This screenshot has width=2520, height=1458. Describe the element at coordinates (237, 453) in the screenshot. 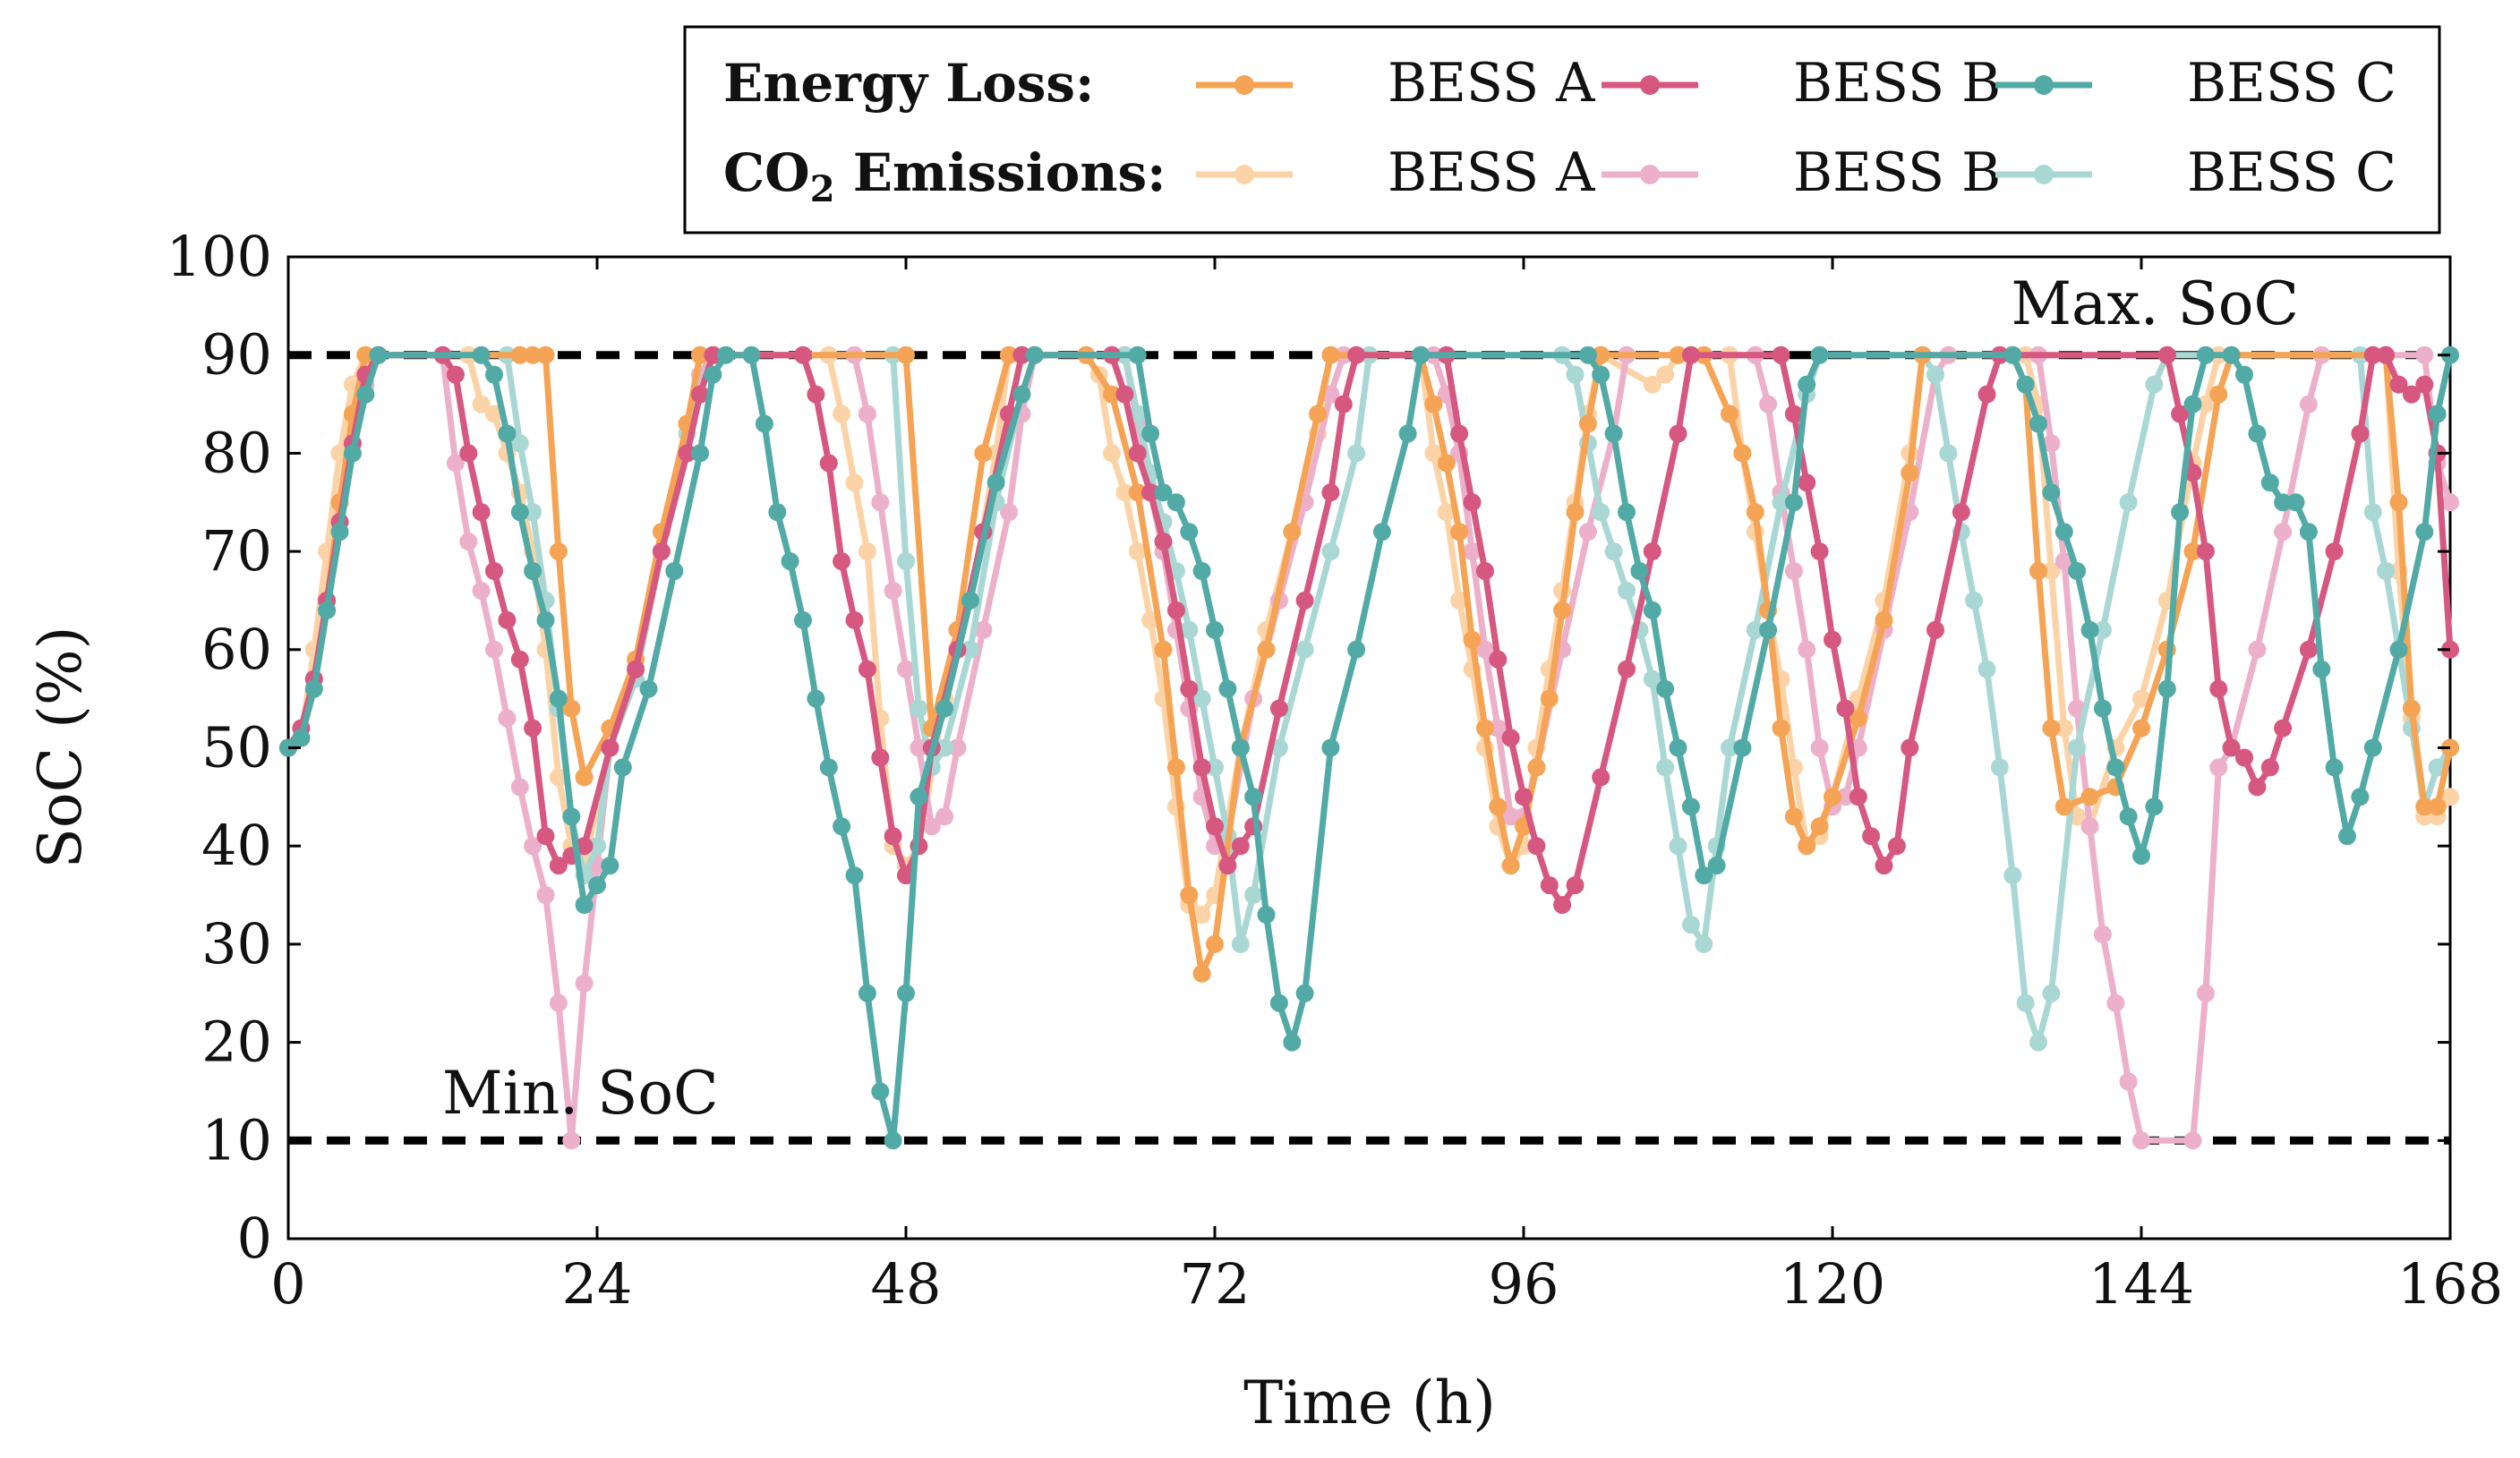

I see `y-tick-label: 80` at that location.